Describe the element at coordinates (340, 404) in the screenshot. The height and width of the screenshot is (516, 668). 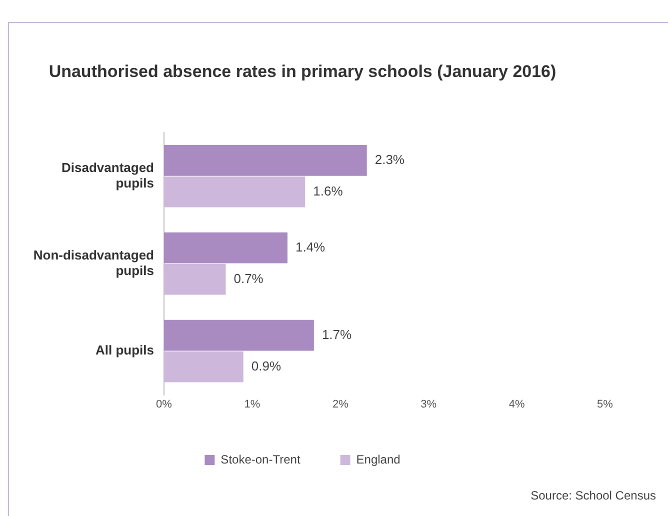
I see `x-tick-label: 2%` at that location.